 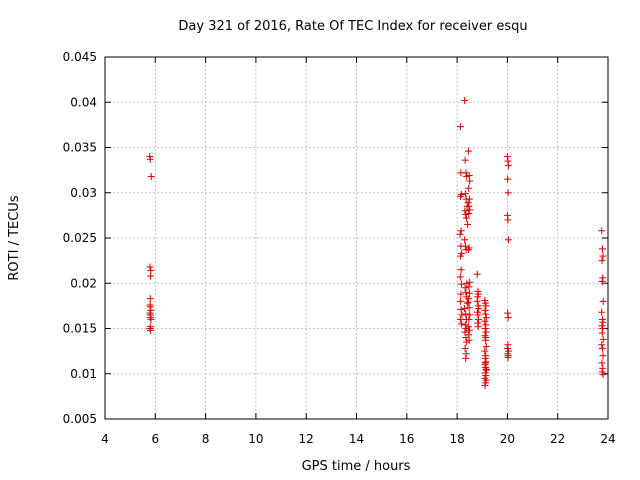 What do you see at coordinates (206, 439) in the screenshot?
I see `x-tick-label: 8` at bounding box center [206, 439].